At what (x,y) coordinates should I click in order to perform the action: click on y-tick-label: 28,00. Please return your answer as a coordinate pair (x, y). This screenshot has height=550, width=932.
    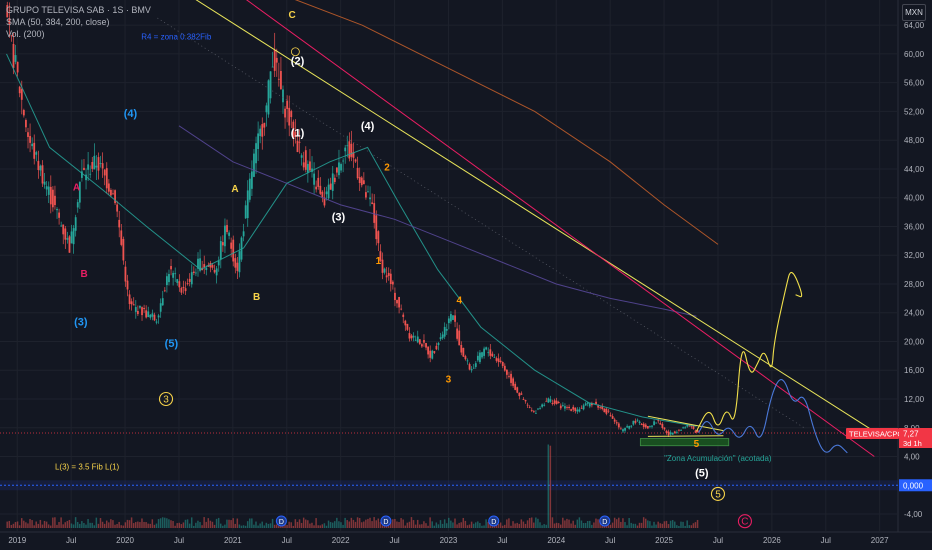
    Looking at the image, I should click on (914, 284).